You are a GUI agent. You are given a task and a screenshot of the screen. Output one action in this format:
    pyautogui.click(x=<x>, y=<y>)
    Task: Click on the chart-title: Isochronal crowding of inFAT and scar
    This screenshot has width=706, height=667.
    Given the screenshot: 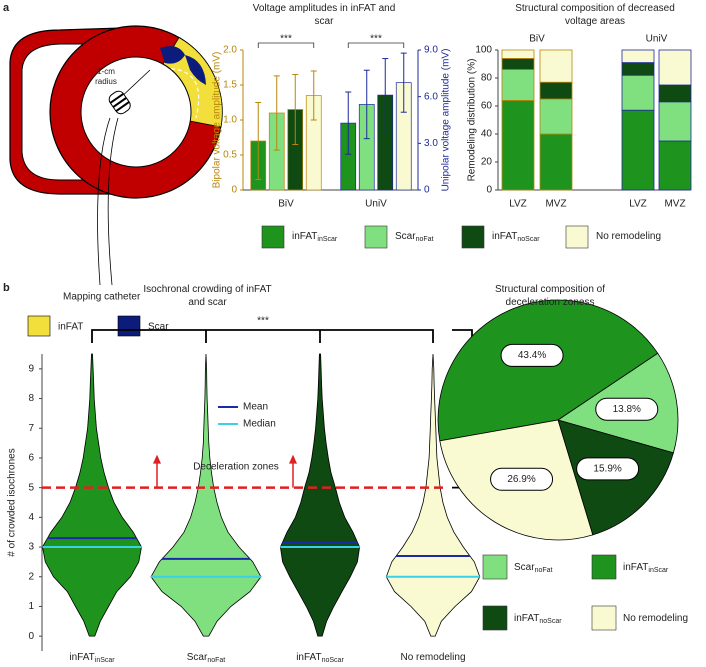 What is the action you would take?
    pyautogui.click(x=207, y=296)
    